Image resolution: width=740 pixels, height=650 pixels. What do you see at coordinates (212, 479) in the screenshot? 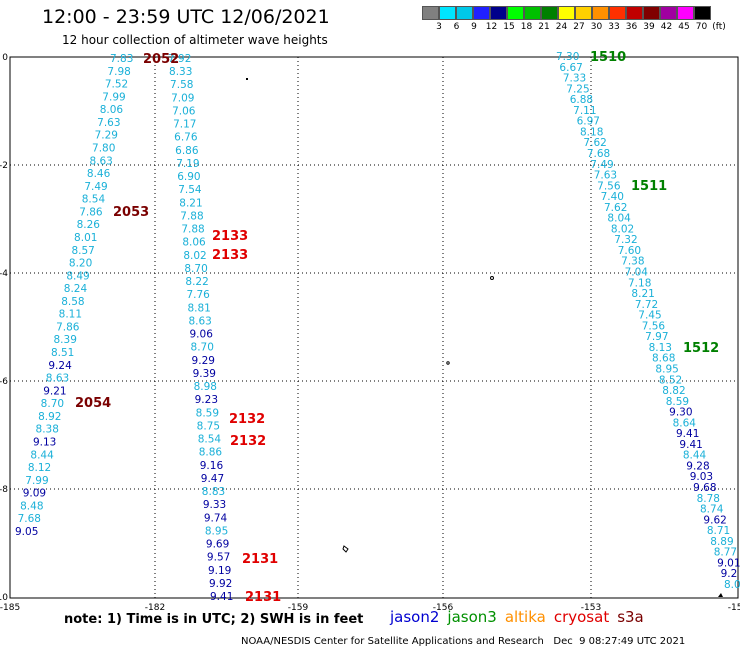
I see `wave-height-value: 9.47` at bounding box center [212, 479].